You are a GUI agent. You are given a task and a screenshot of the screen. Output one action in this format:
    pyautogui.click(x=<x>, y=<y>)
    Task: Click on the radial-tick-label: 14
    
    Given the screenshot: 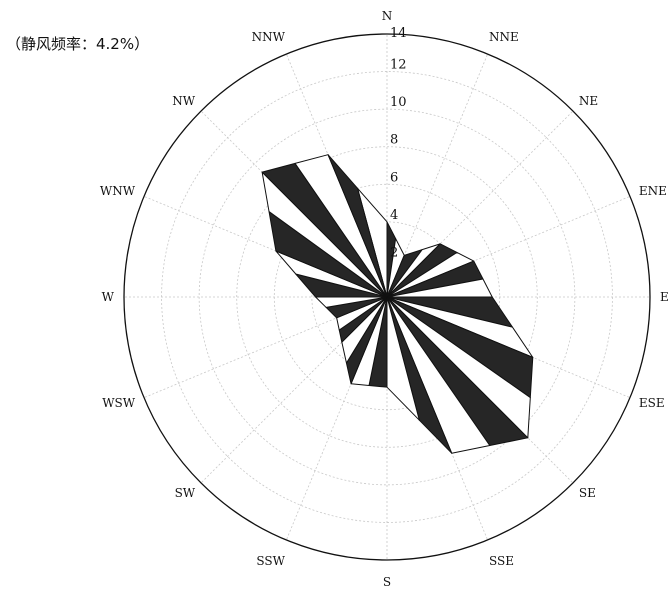 What is the action you would take?
    pyautogui.click(x=398, y=33)
    